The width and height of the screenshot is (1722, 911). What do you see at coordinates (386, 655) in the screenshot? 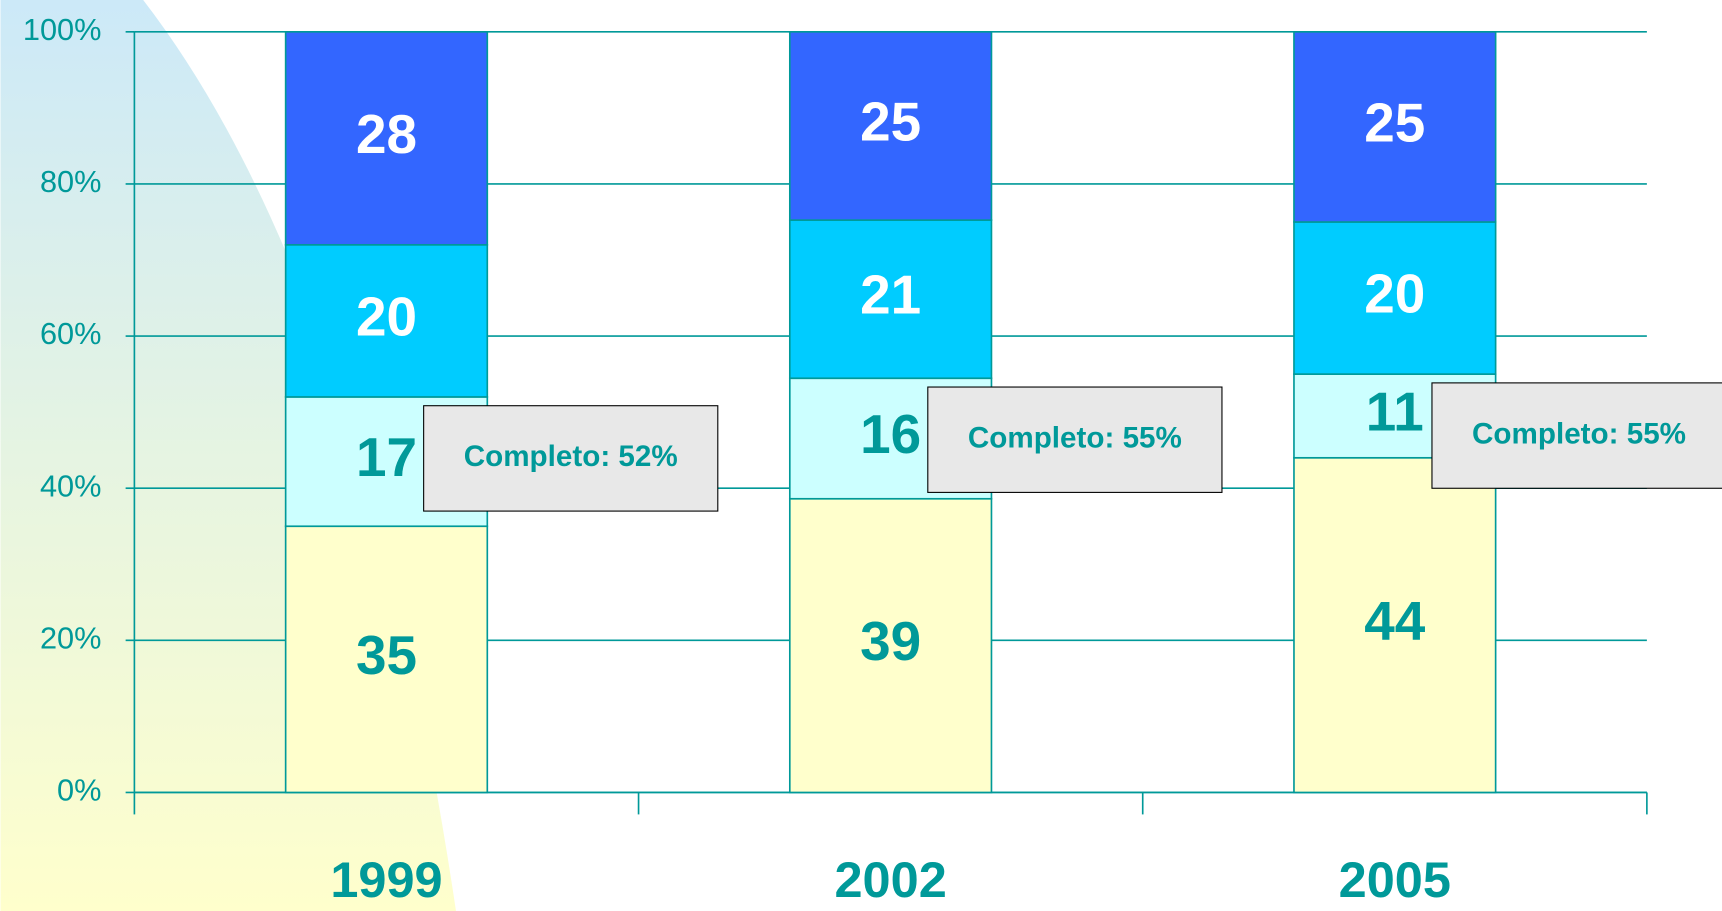
I see `data-label: 35` at bounding box center [386, 655].